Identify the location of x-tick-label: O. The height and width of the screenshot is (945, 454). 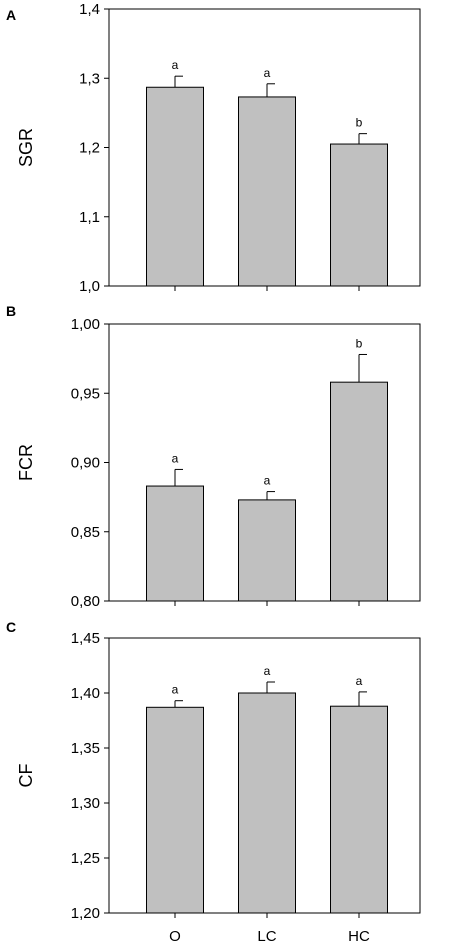
(175, 936).